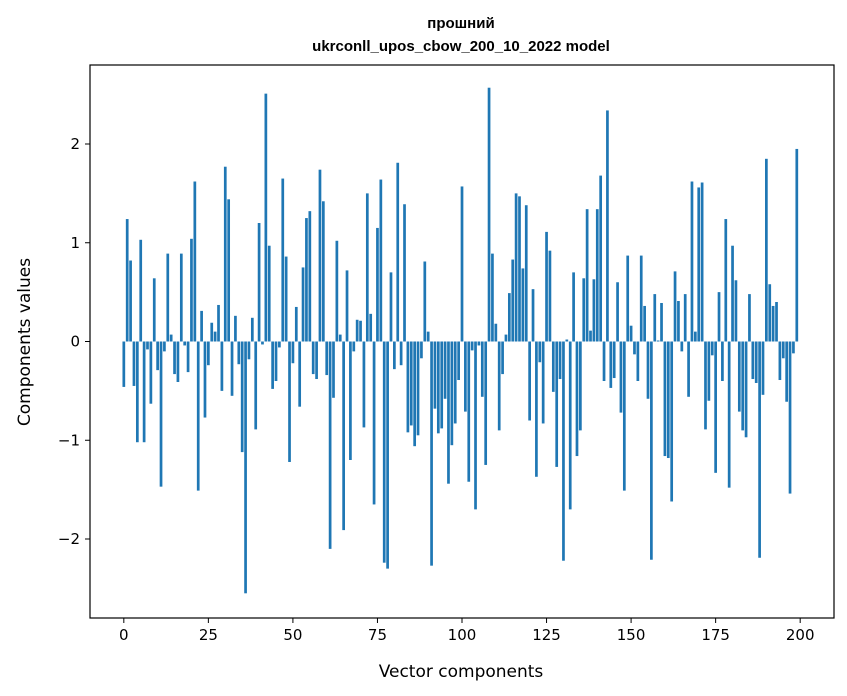 This screenshot has height=696, width=847. What do you see at coordinates (546, 635) in the screenshot?
I see `x-tick-label: 125` at bounding box center [546, 635].